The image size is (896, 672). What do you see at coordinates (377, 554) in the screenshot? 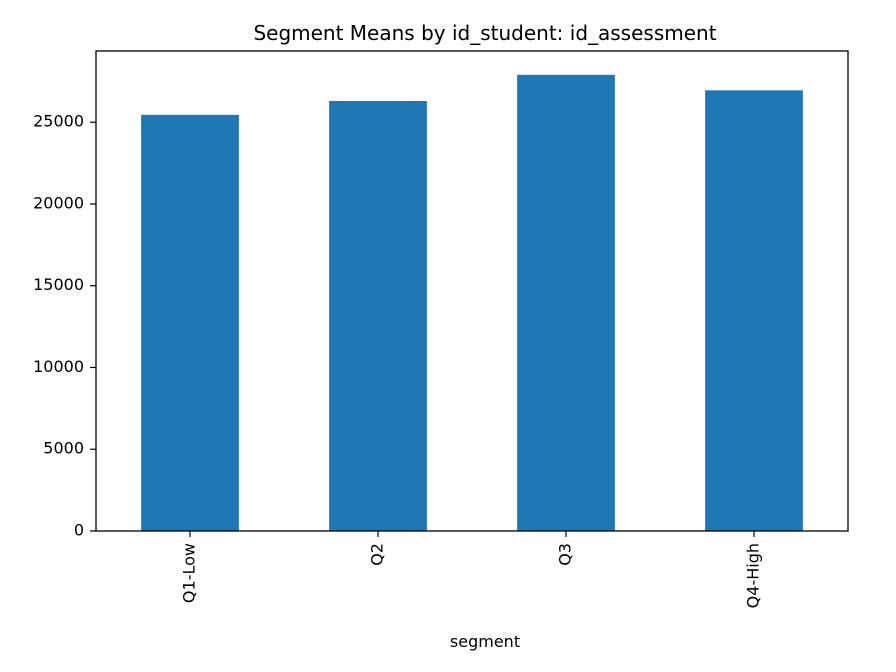
I see `x-tick-label: Q2` at bounding box center [377, 554].